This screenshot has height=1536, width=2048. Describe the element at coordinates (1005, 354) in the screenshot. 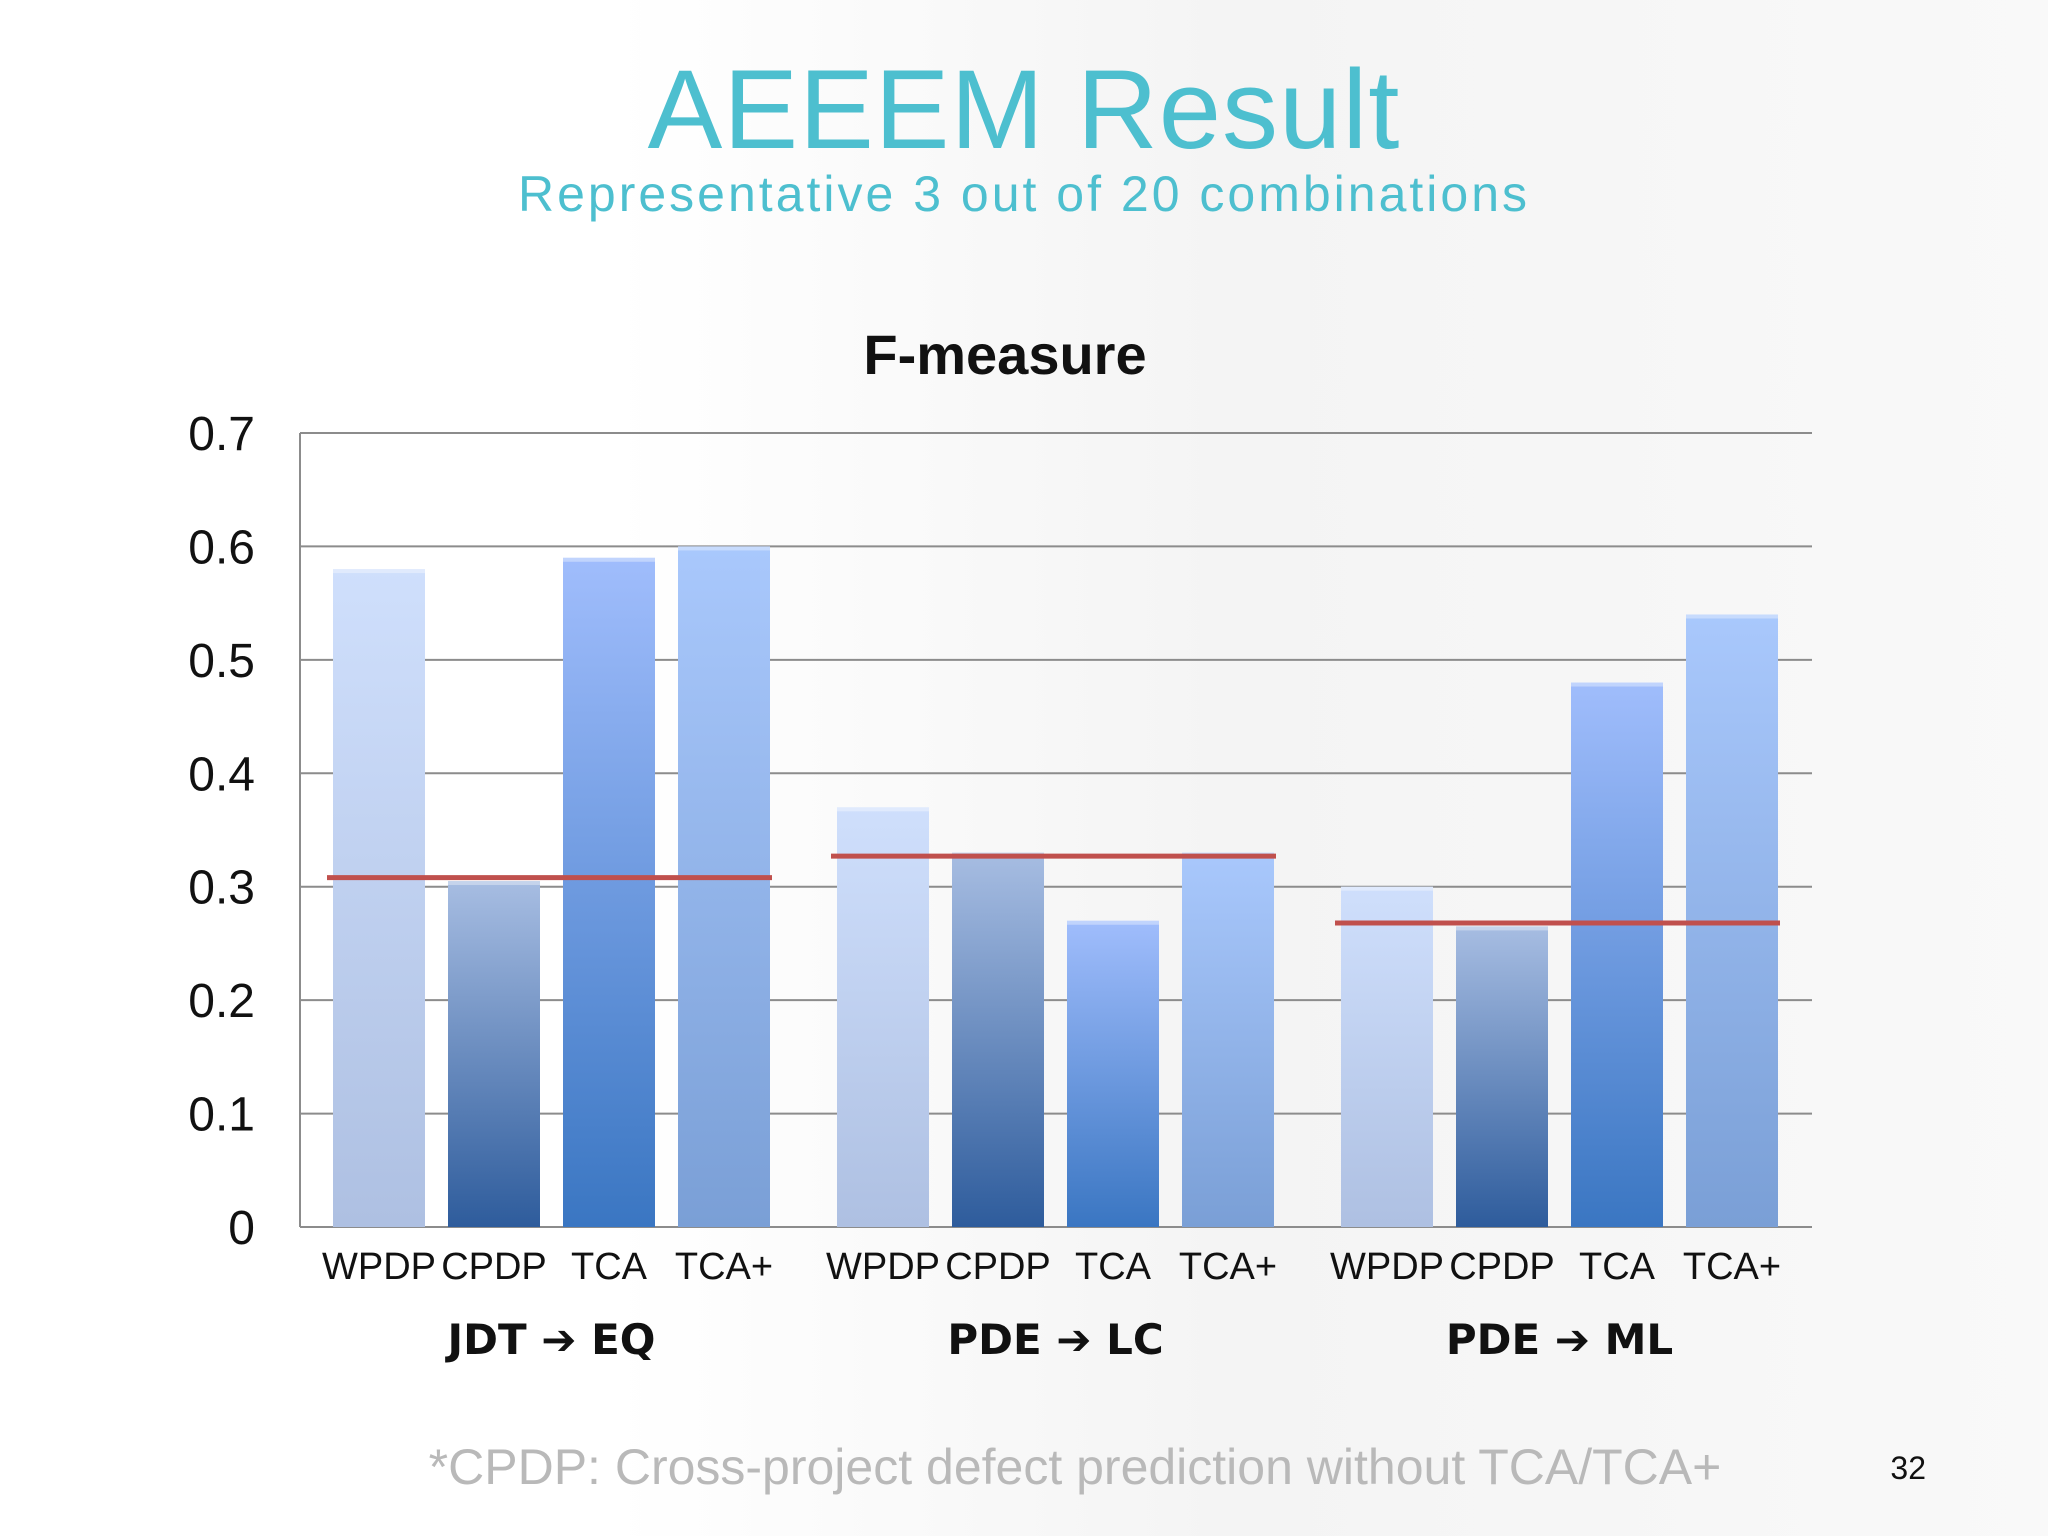

I see `chart-title: F-measure` at that location.